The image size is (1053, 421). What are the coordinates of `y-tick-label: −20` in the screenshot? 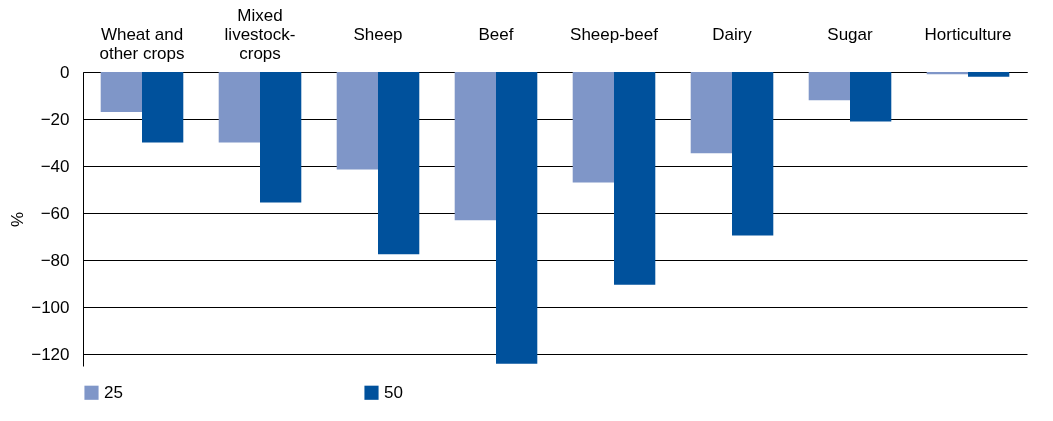 It's located at (55, 119).